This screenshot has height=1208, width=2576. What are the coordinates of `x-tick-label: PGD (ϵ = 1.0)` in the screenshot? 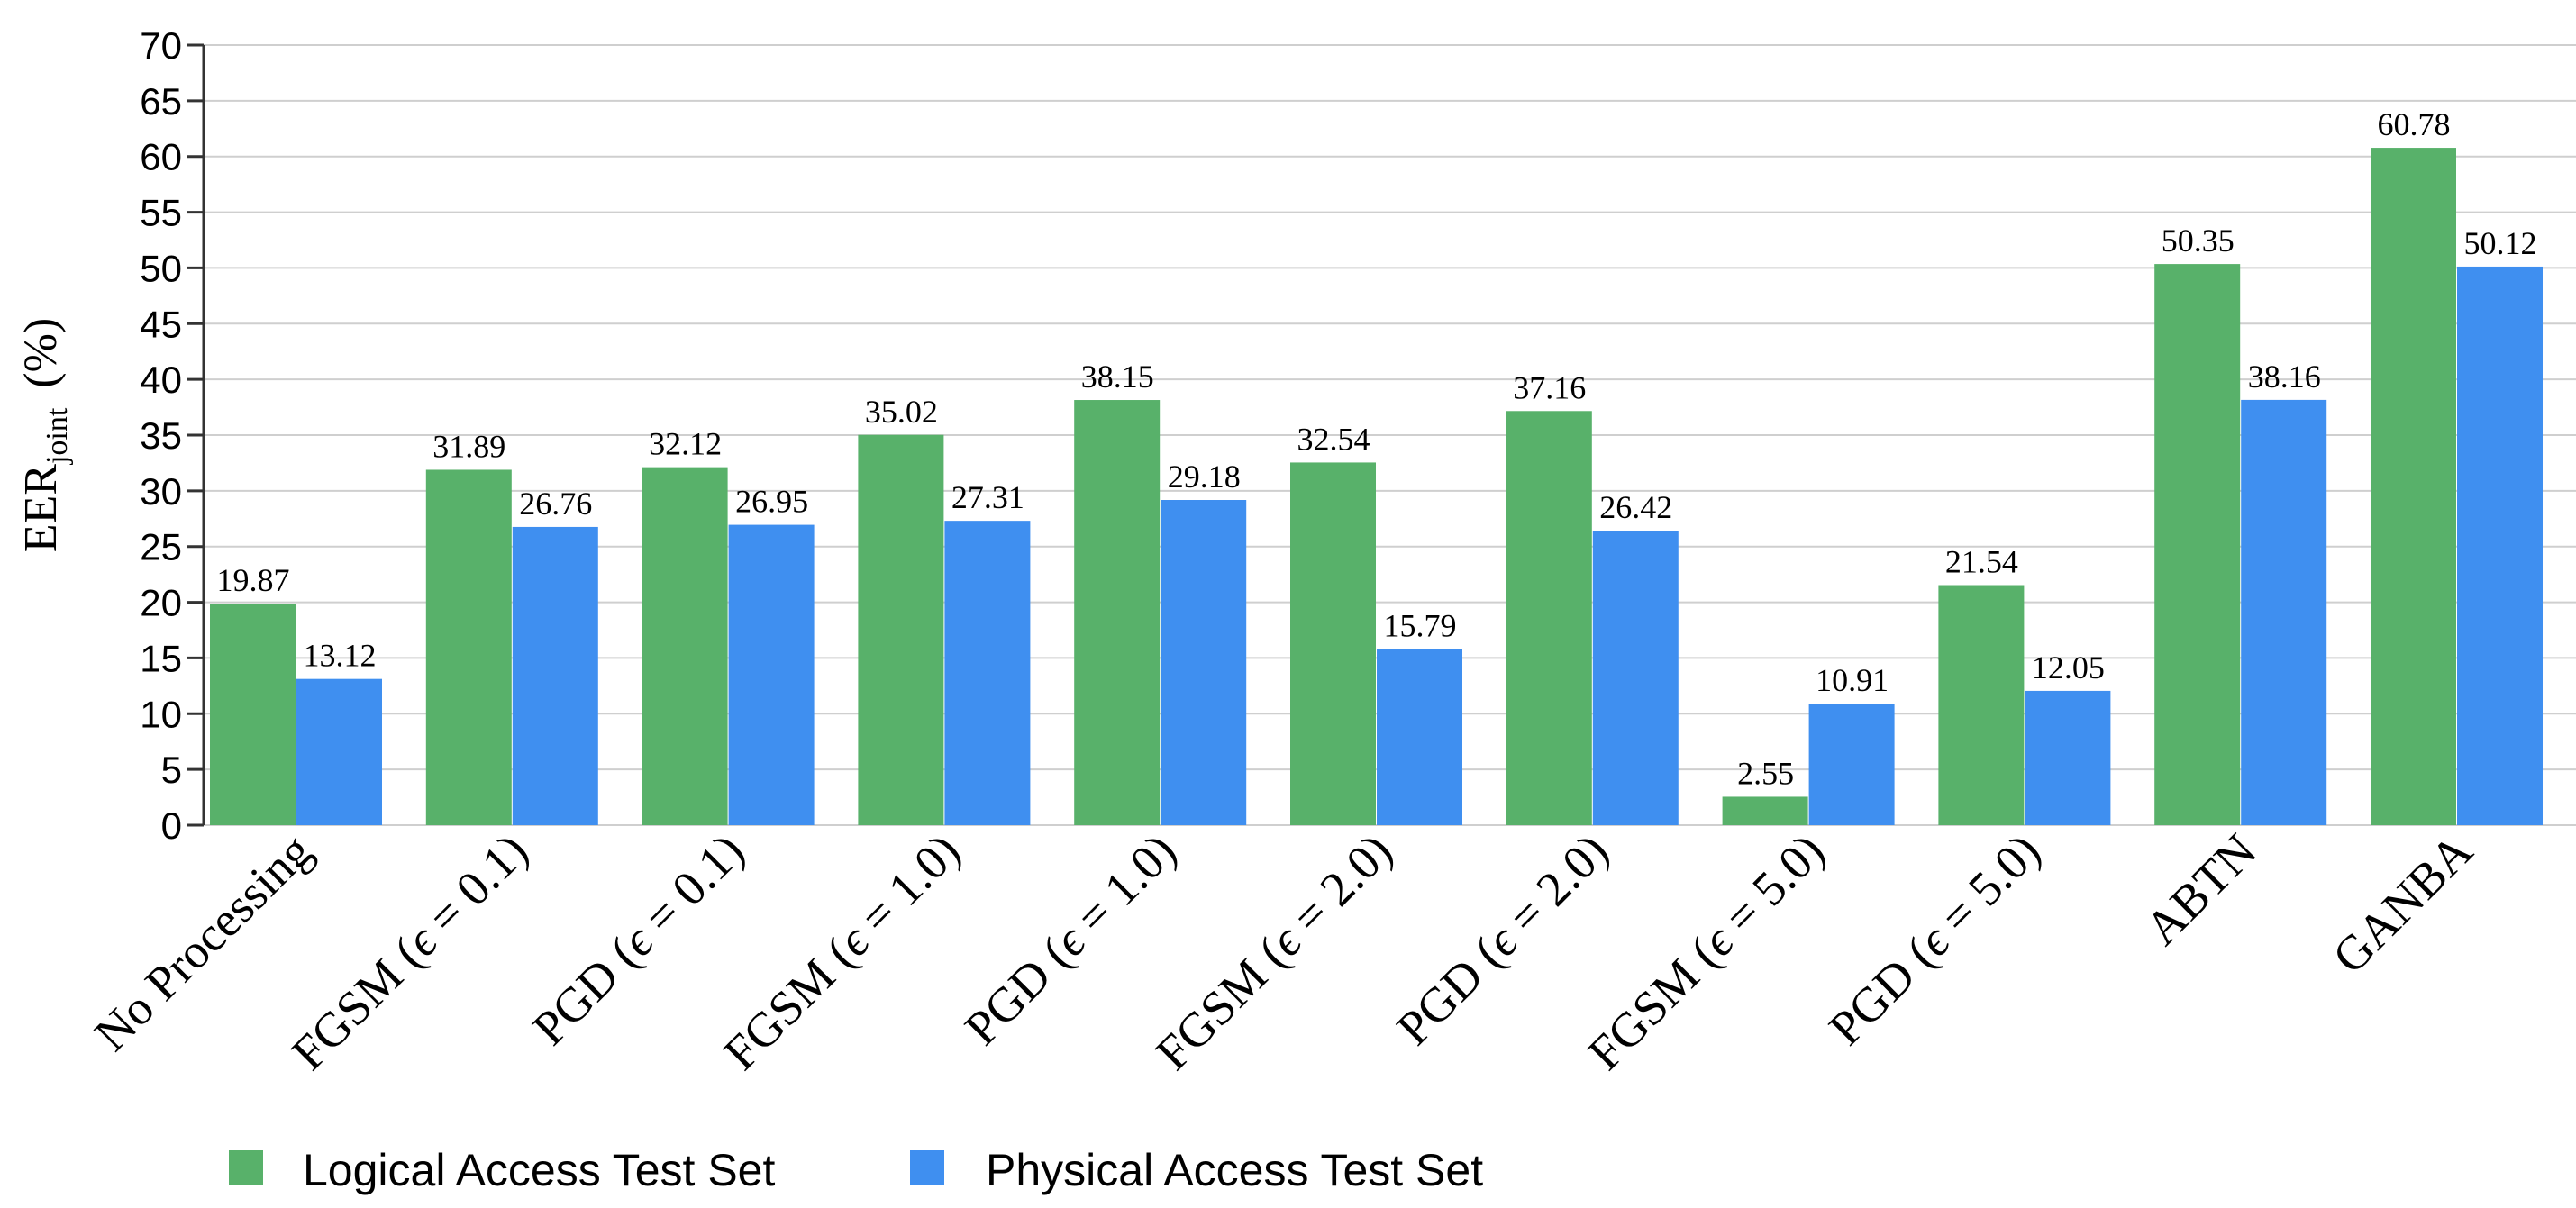 It's located at (1070, 939).